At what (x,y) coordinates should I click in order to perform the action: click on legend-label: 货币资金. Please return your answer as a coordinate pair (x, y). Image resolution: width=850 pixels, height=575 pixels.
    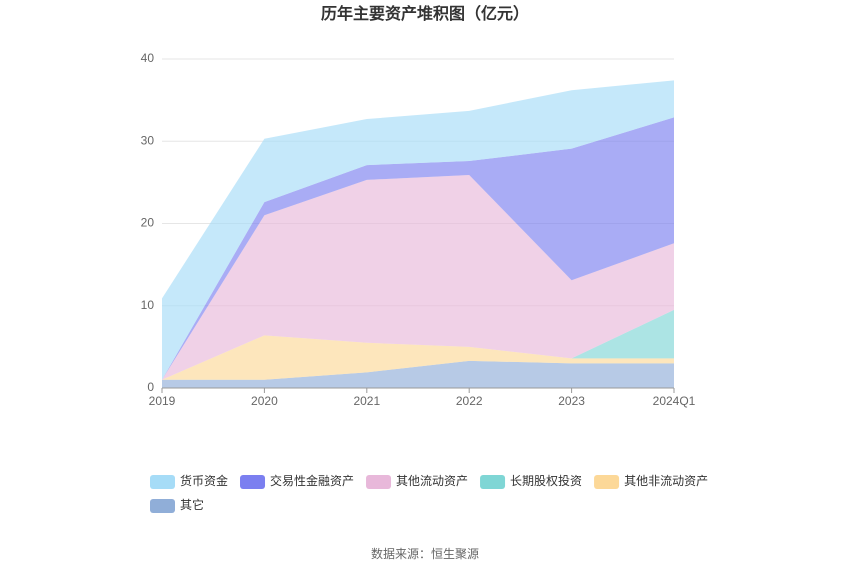
    Looking at the image, I should click on (204, 480).